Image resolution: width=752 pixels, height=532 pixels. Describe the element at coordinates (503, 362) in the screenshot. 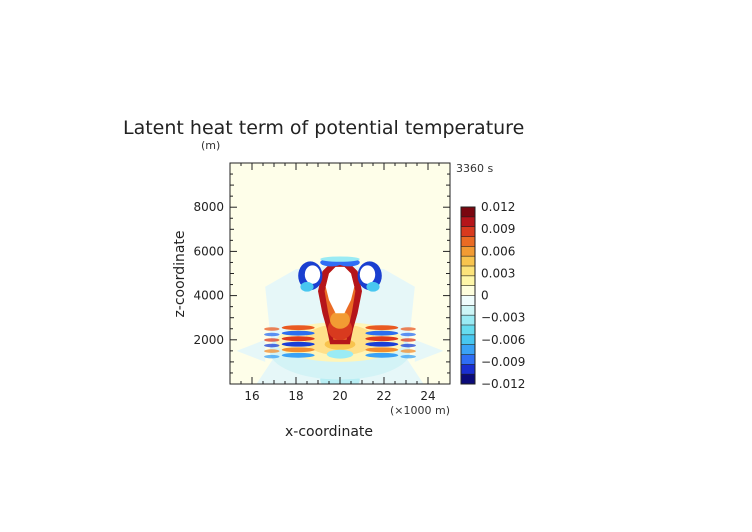

I see `colorbar-tick-label: −0.009` at that location.